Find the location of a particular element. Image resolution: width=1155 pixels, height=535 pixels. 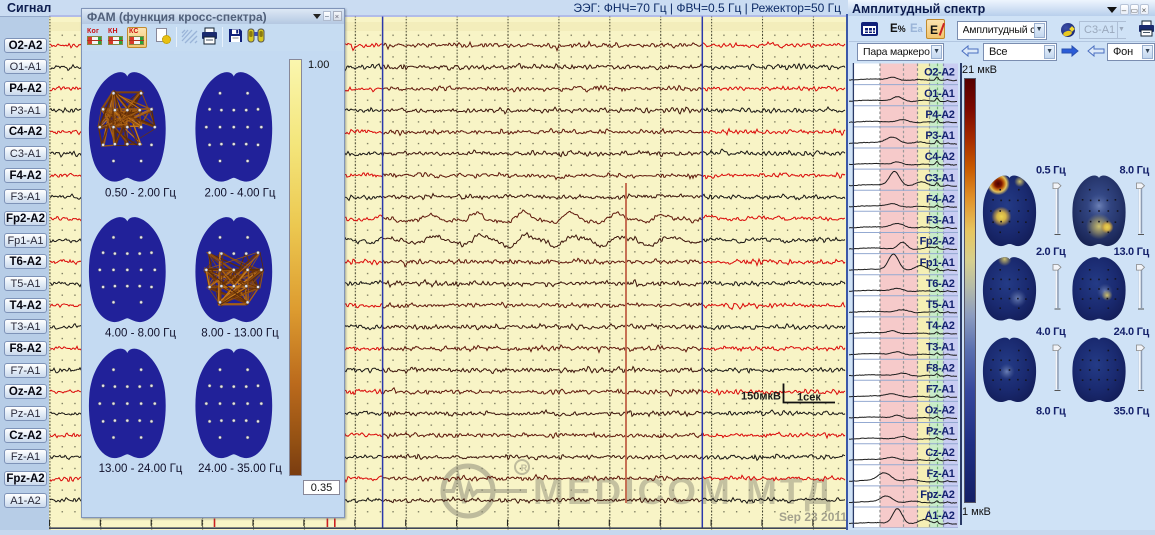

svg-text: Fp2-A2 is located at coordinates (936, 242).